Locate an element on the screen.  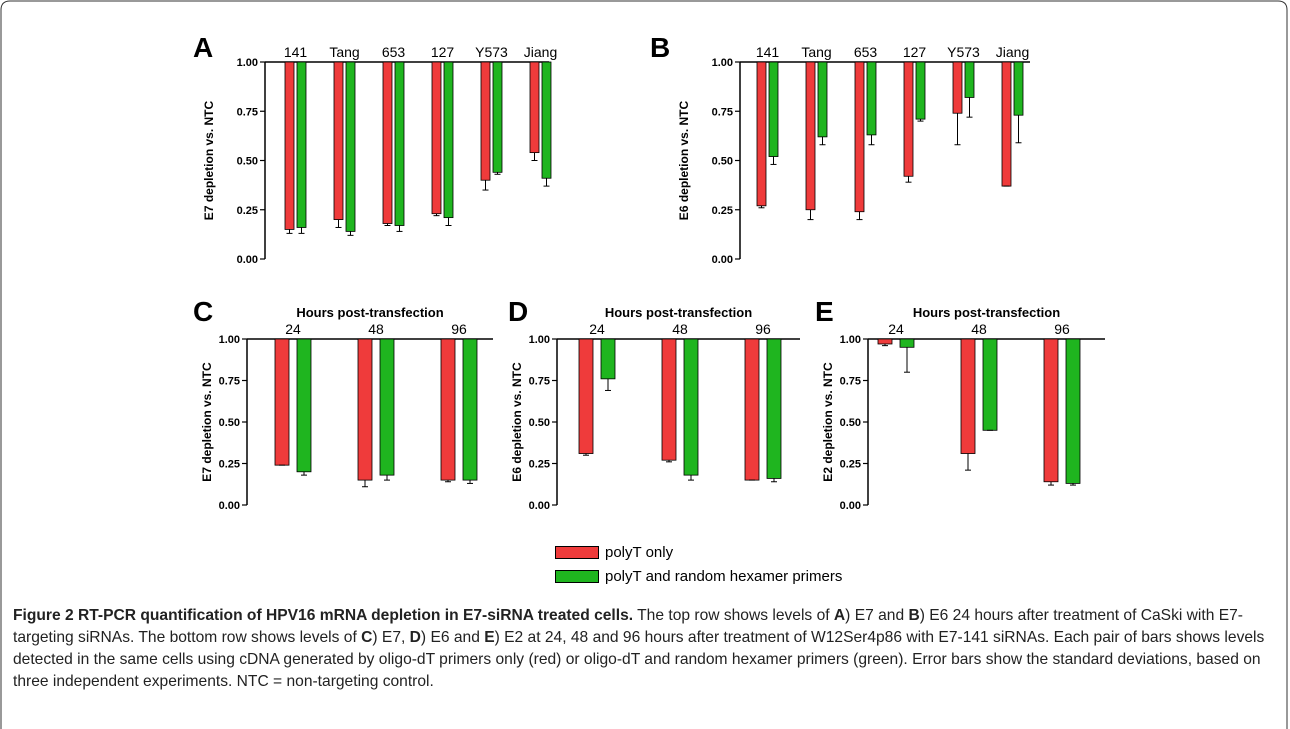
legend-item-polyt: polyT only is located at coordinates (698, 552).